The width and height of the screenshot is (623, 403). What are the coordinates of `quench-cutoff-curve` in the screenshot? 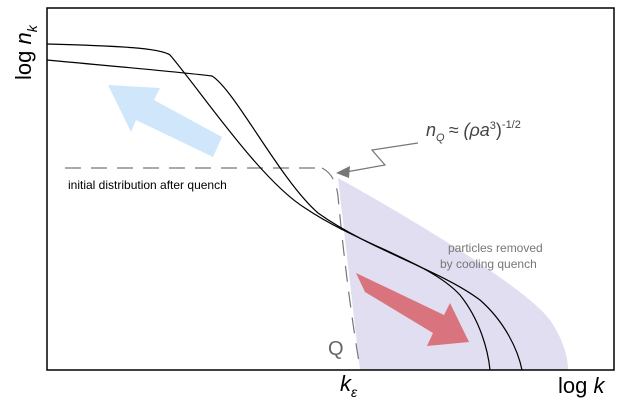 It's located at (341, 268).